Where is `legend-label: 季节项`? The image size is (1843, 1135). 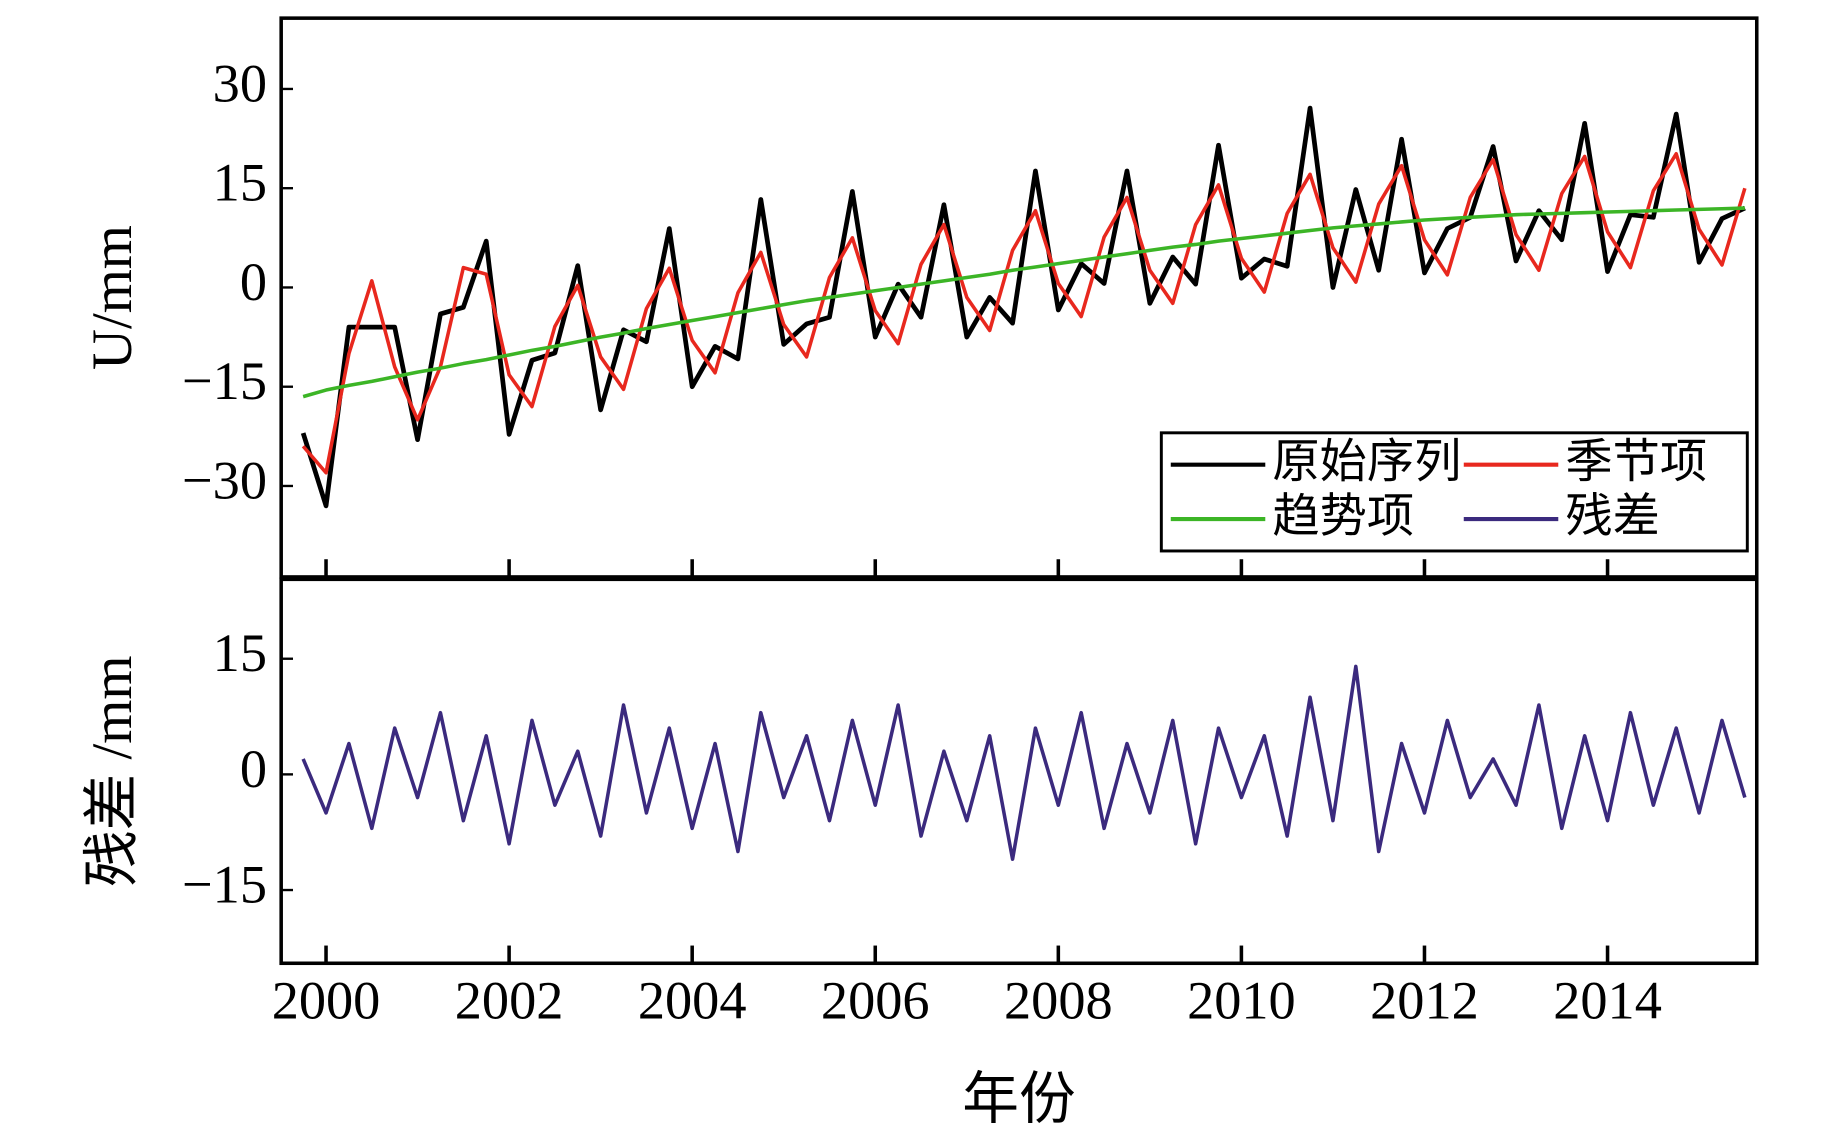
legend-label: 季节项 is located at coordinates (1636, 462).